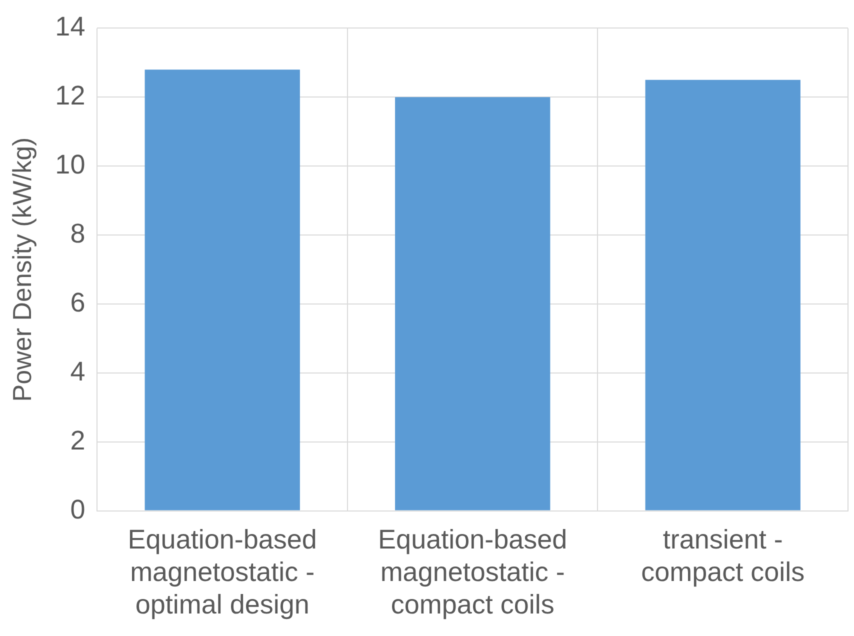  I want to click on y-tick-label: 6, so click(78, 302).